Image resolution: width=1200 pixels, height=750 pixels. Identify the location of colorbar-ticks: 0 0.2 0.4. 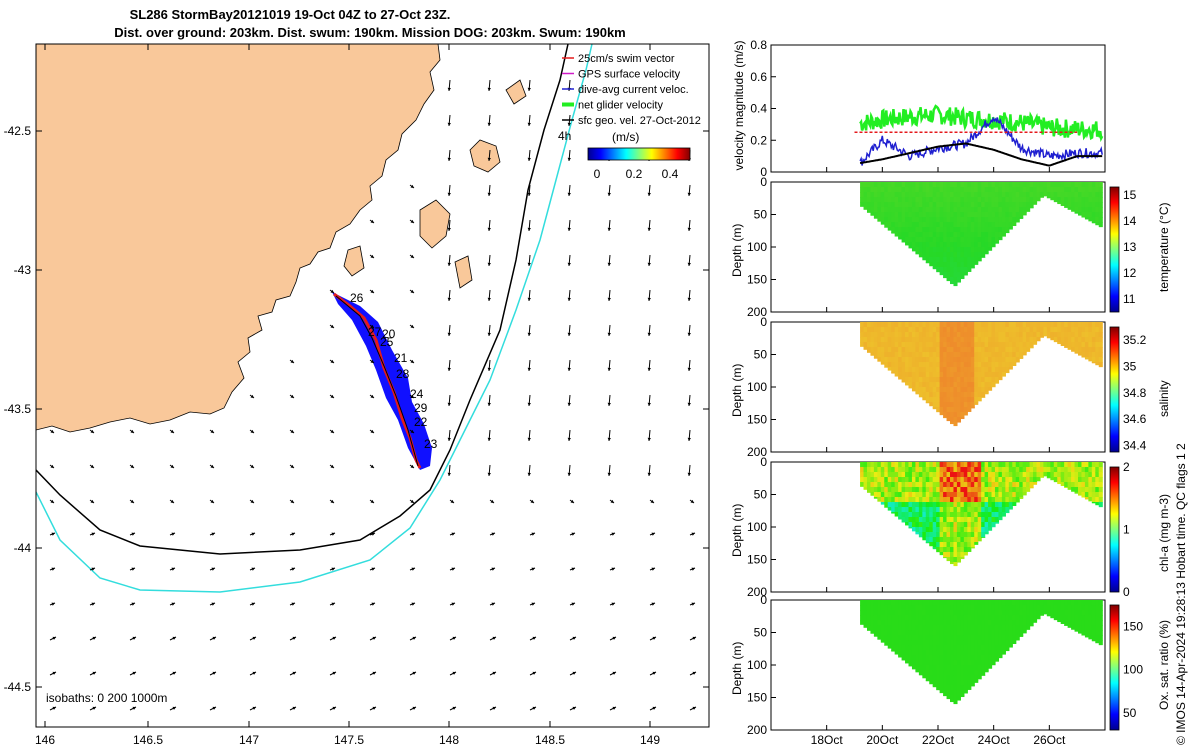
(636, 174).